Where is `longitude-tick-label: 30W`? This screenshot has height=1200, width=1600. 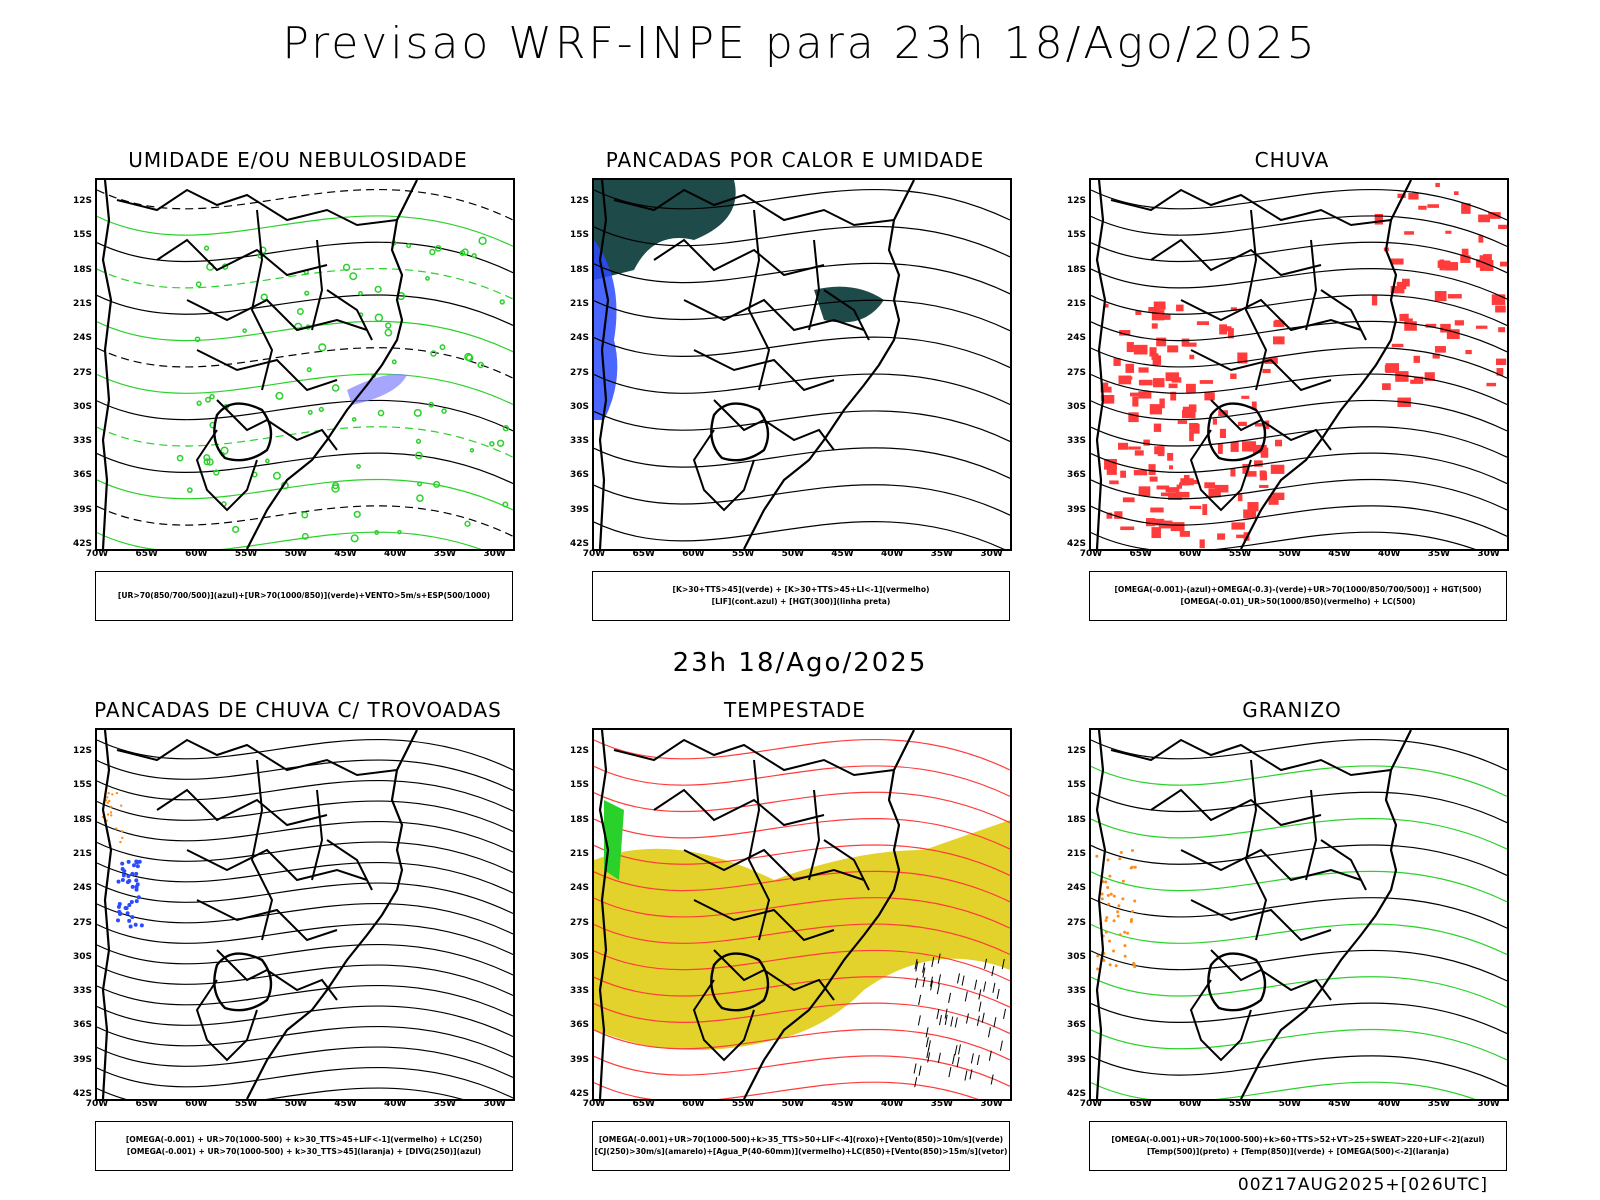 longitude-tick-label: 30W is located at coordinates (991, 554).